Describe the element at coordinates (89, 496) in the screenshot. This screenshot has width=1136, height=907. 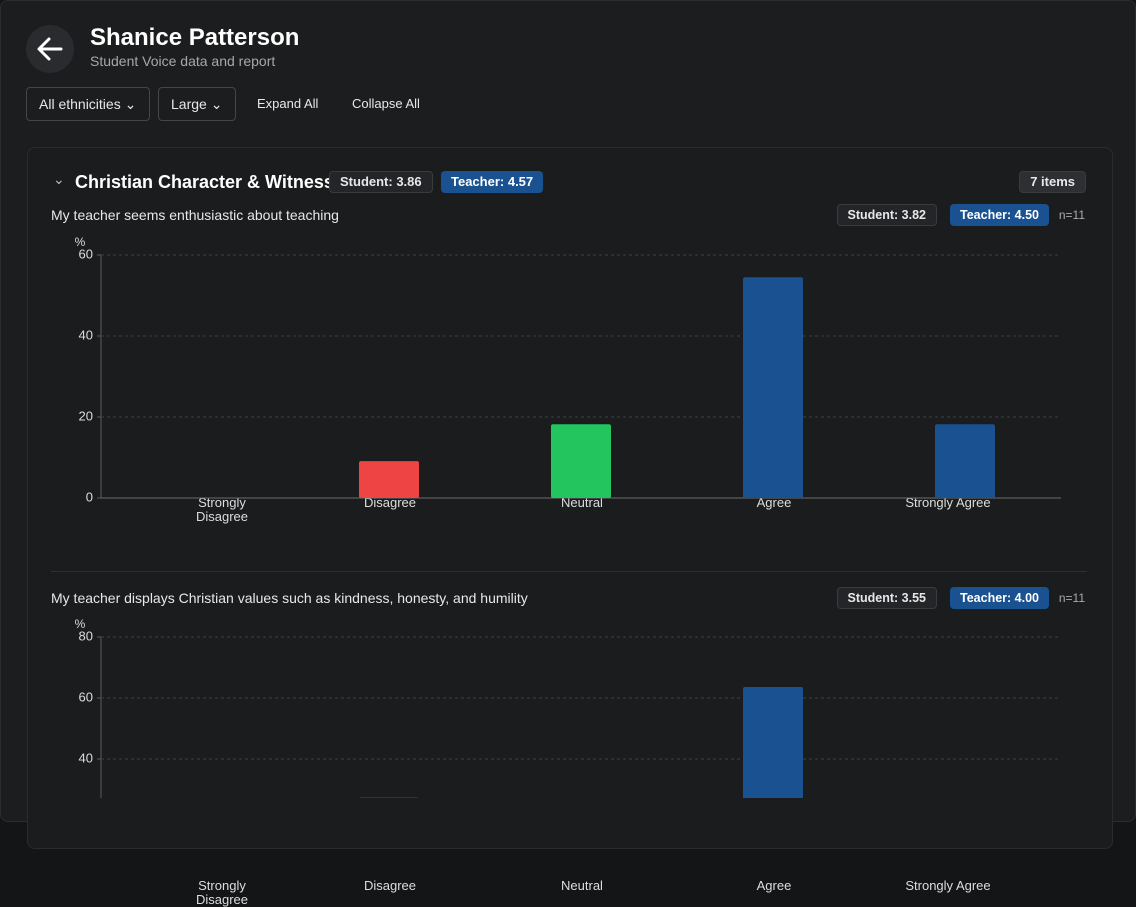
I see `y-tick-label: 0` at that location.